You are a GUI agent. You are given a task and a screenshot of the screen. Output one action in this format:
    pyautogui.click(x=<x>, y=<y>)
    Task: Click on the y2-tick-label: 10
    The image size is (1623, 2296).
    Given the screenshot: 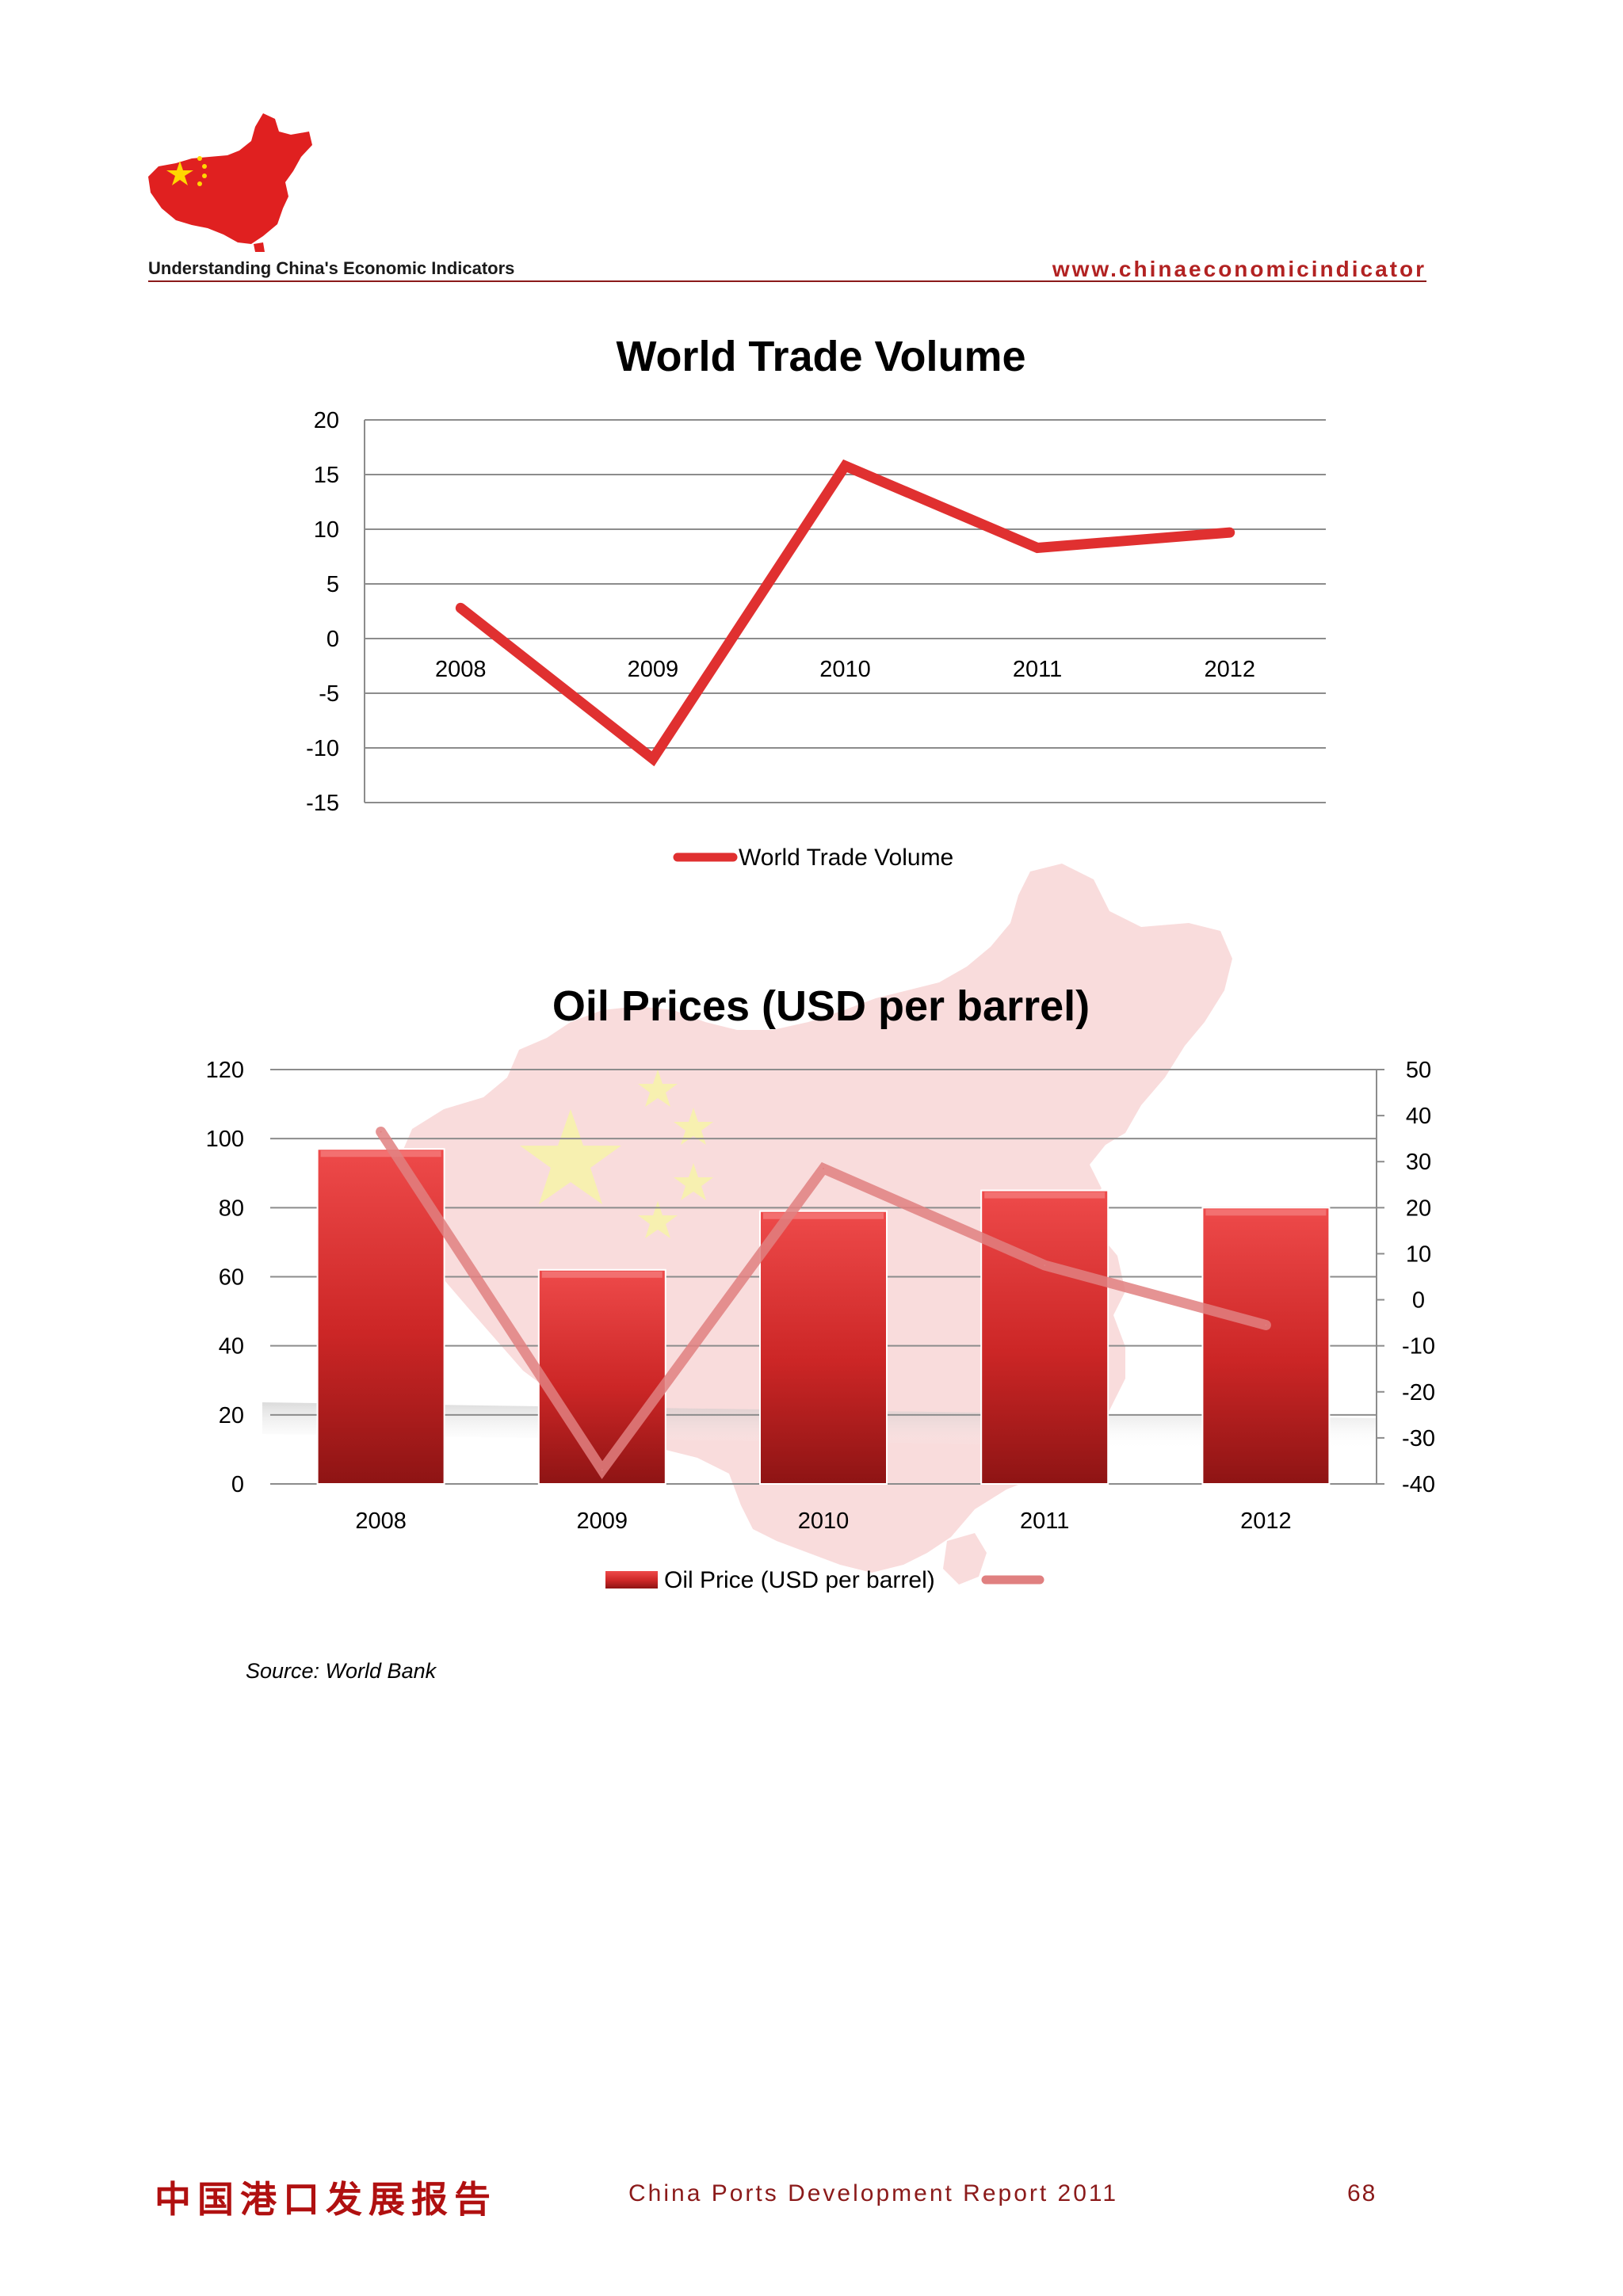 What is the action you would take?
    pyautogui.click(x=1418, y=1254)
    